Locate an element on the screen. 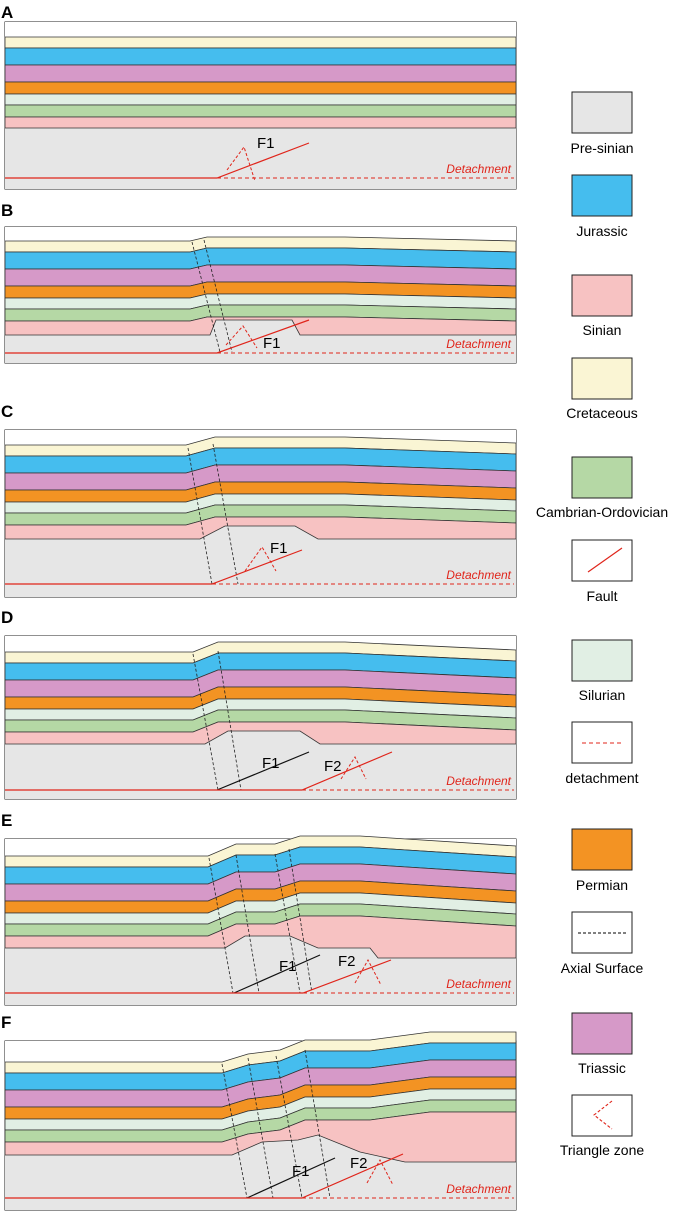 This screenshot has width=692, height=1213. cambrian-ordovician-layer is located at coordinates (260, 111).